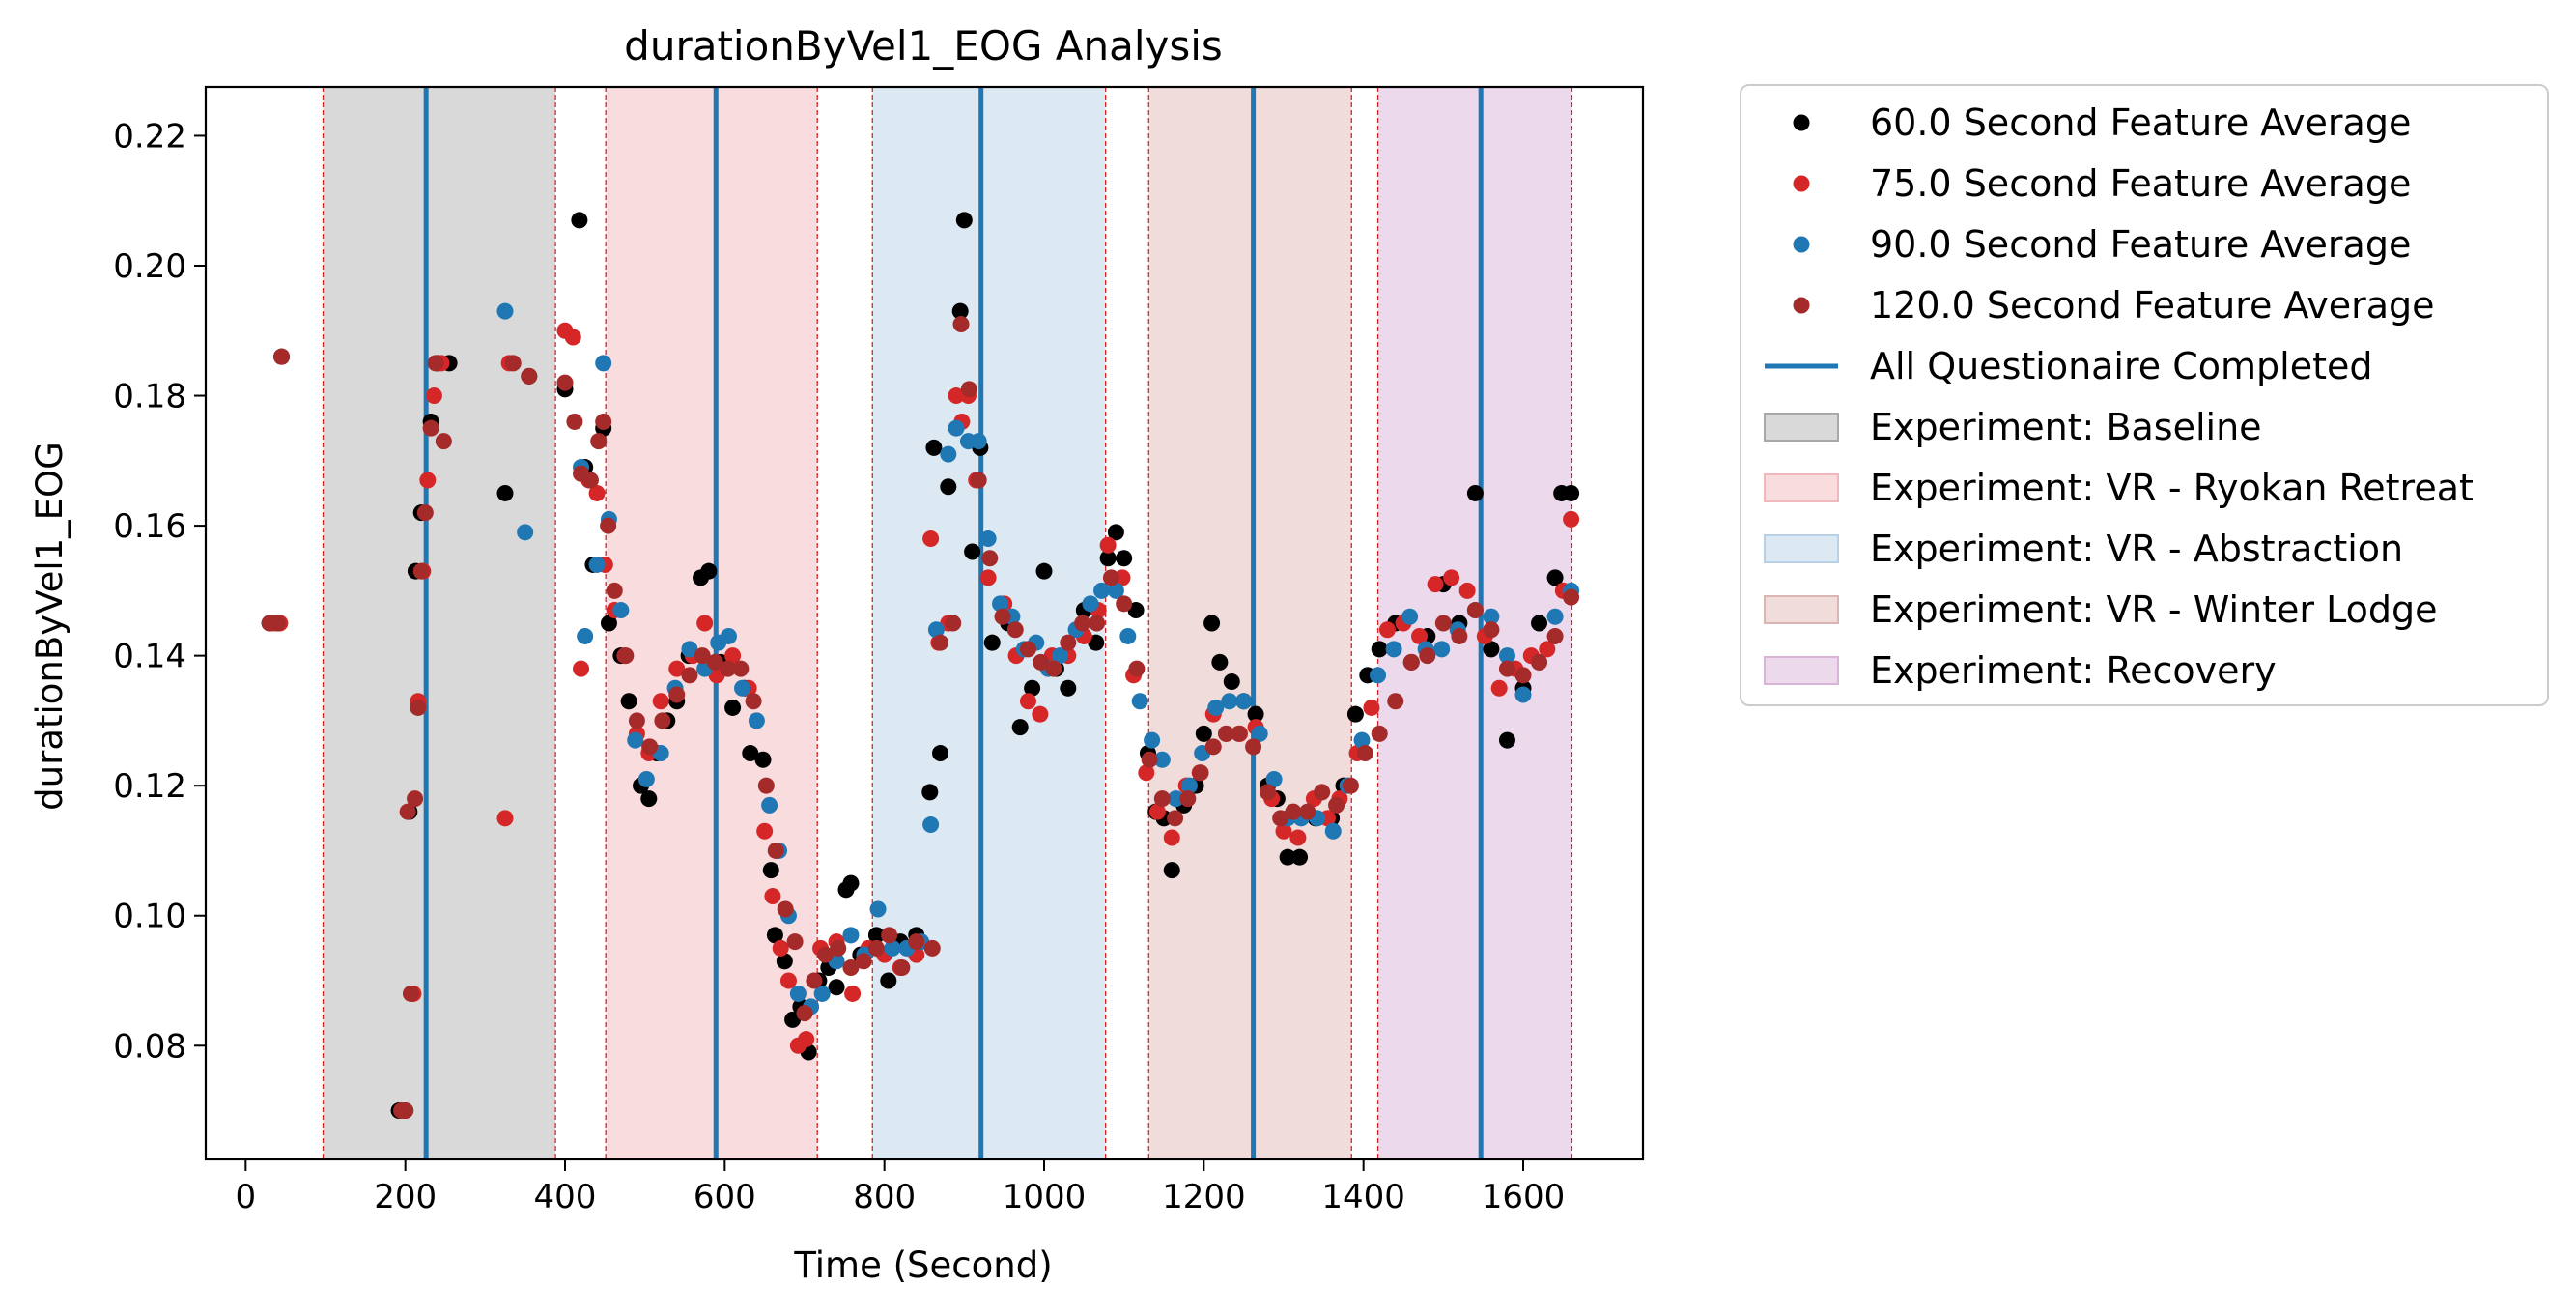 The height and width of the screenshot is (1315, 2576). Describe the element at coordinates (2121, 366) in the screenshot. I see `legend-label: All Questionaire Completed` at that location.